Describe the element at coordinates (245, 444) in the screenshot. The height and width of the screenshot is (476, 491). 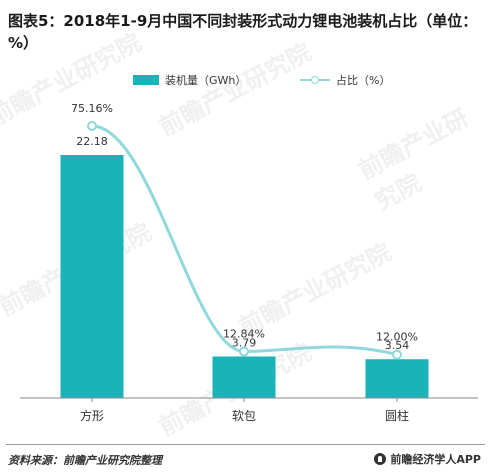
I see `footer-divider` at that location.